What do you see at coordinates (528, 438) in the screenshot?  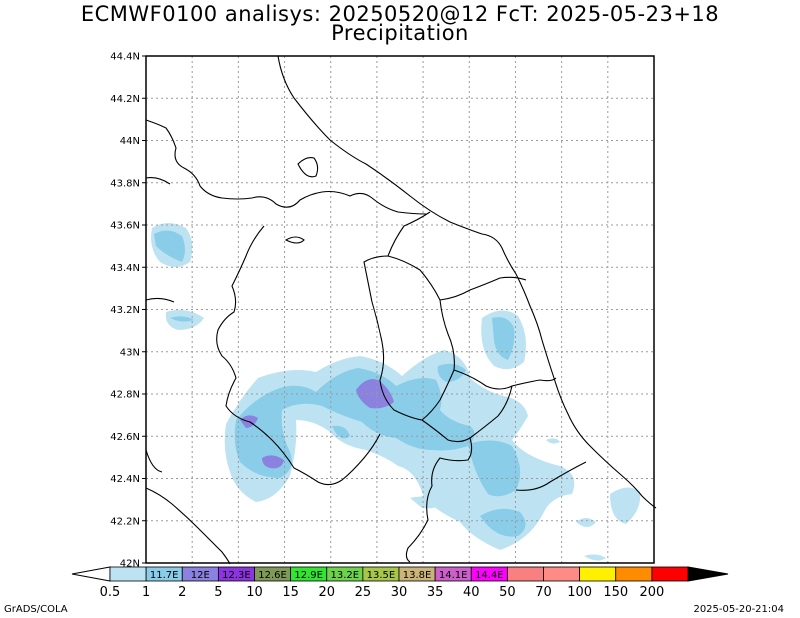 I see `border-abruzzo` at bounding box center [528, 438].